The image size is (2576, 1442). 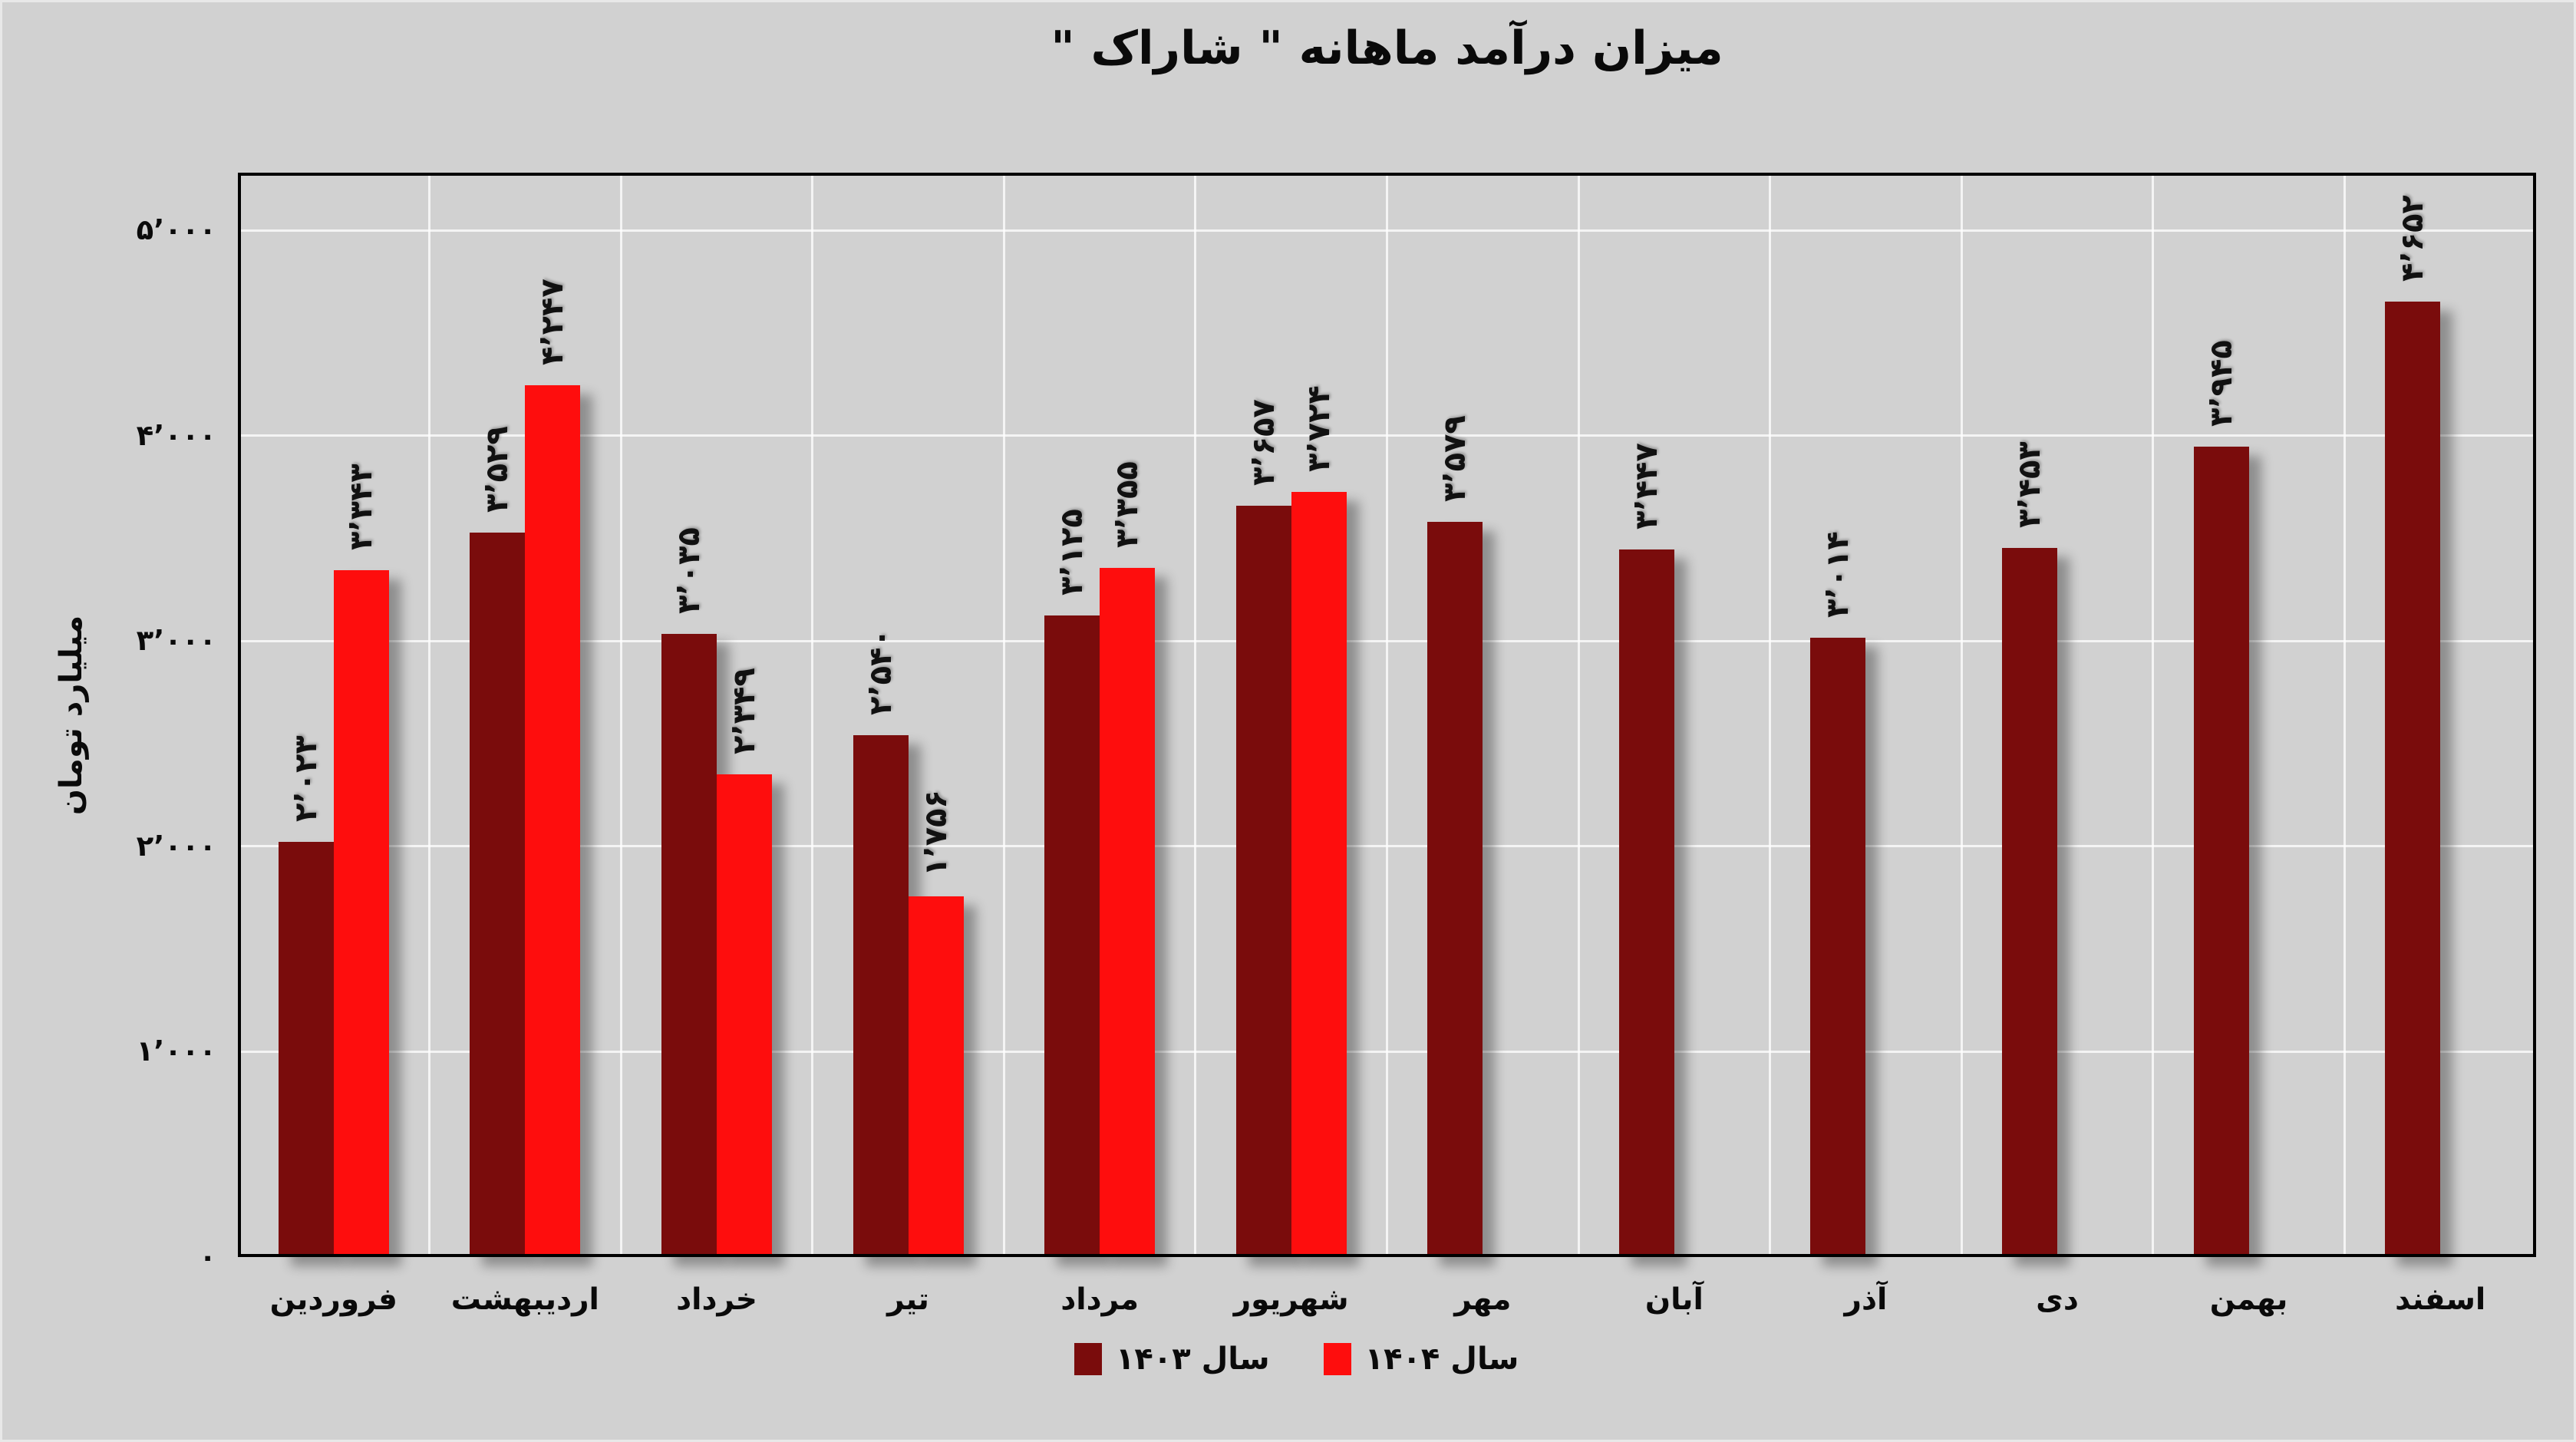 What do you see at coordinates (207, 1257) in the screenshot?
I see `y-tick-label-0: ۰` at bounding box center [207, 1257].